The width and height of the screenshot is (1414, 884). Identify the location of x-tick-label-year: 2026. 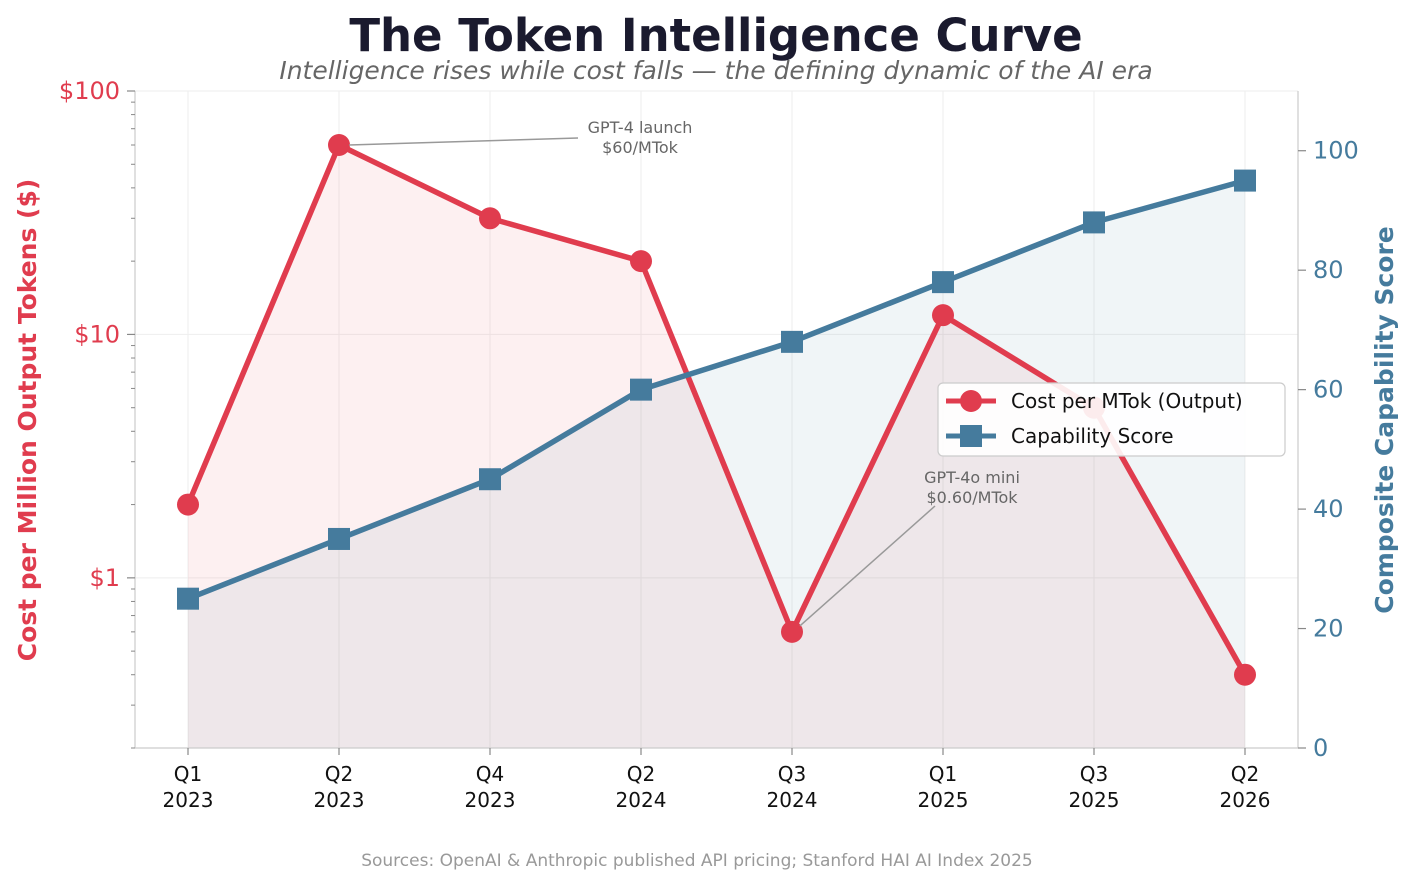
(1245, 800).